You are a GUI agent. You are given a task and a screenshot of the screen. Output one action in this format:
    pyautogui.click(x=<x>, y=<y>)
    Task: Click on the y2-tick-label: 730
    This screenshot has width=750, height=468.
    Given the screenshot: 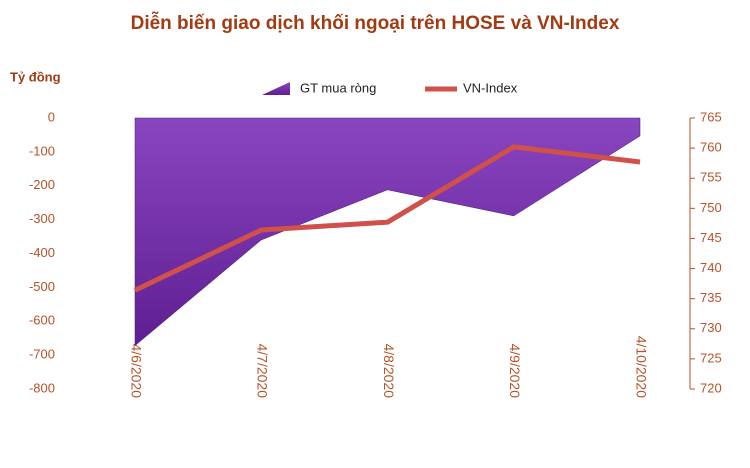 What is the action you would take?
    pyautogui.click(x=711, y=327)
    